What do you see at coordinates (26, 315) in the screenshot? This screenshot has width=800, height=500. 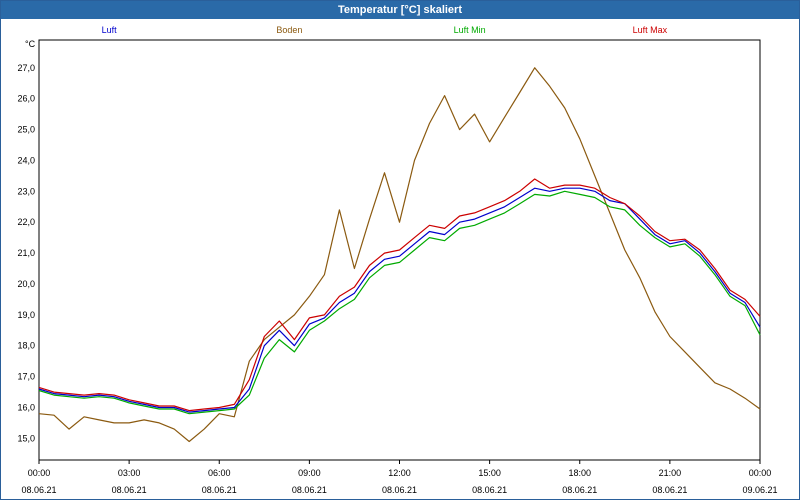 I see `y-tick-label: 19,0` at bounding box center [26, 315].